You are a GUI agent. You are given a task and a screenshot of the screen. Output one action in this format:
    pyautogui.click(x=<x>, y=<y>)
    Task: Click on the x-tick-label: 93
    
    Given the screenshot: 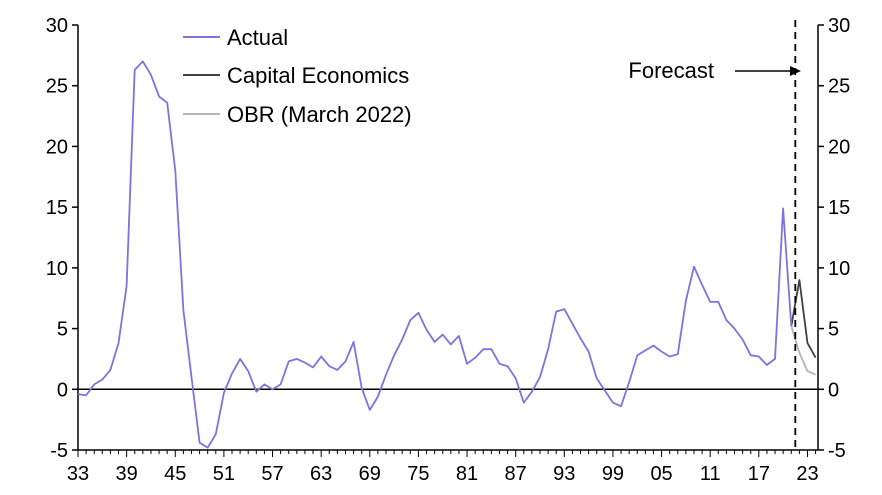 What is the action you would take?
    pyautogui.click(x=564, y=474)
    